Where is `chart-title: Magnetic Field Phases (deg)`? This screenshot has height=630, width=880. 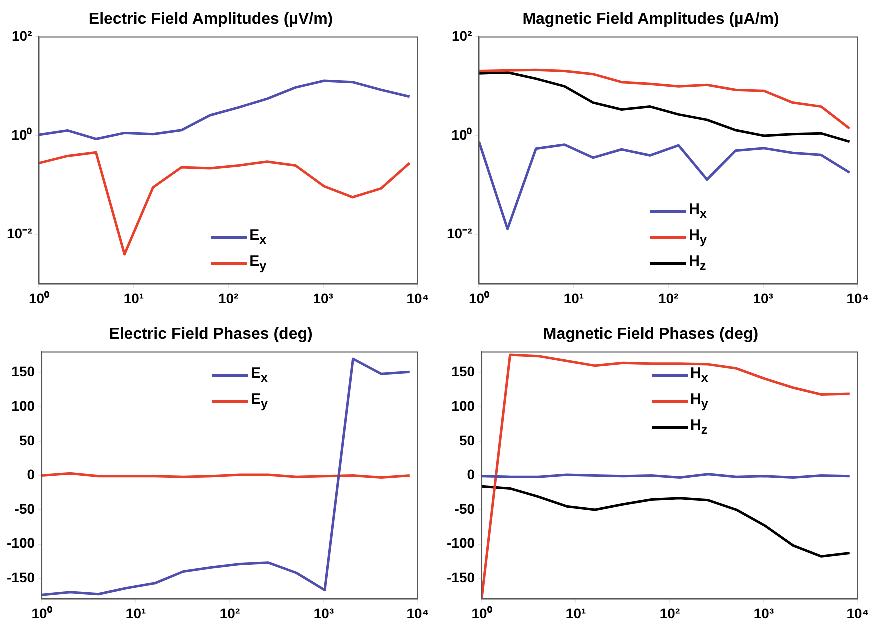
chart-title: Magnetic Field Phases (deg) is located at coordinates (651, 335).